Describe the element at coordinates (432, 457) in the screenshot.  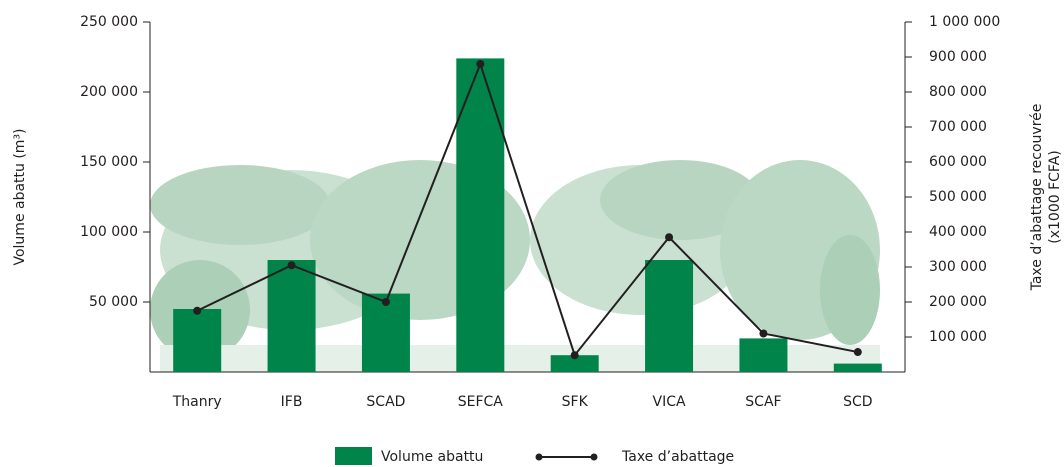
I see `legend-label: Volume abattu` at that location.